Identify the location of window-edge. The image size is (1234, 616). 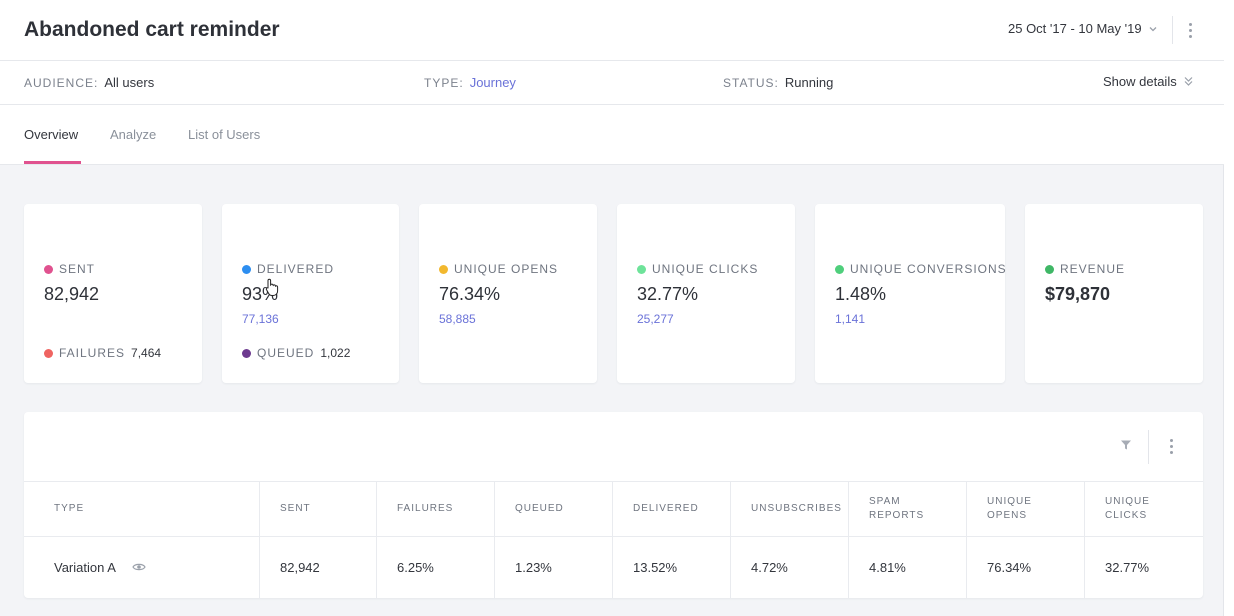
(1229, 308).